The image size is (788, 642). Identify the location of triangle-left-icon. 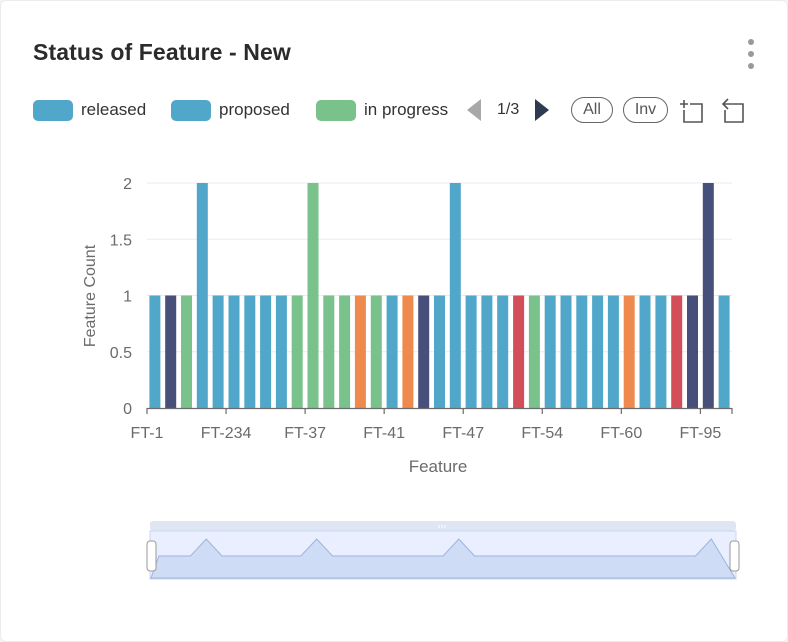
(474, 110).